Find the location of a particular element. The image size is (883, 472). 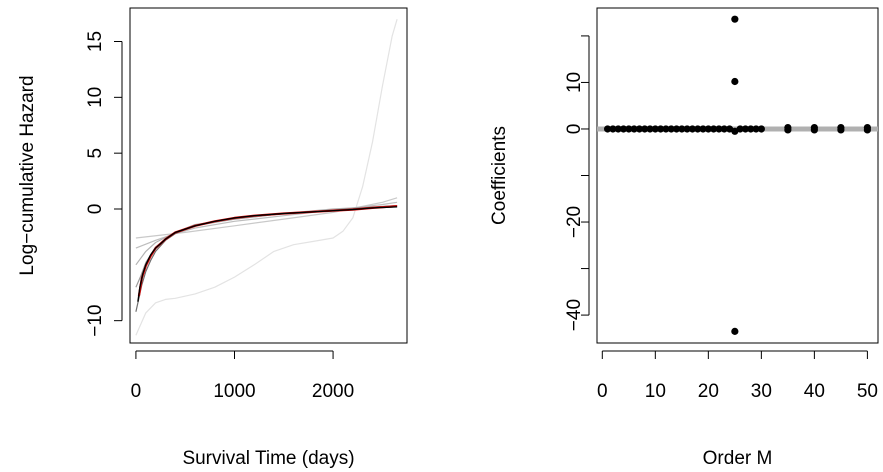

x-tick-label: 2000 is located at coordinates (333, 391).